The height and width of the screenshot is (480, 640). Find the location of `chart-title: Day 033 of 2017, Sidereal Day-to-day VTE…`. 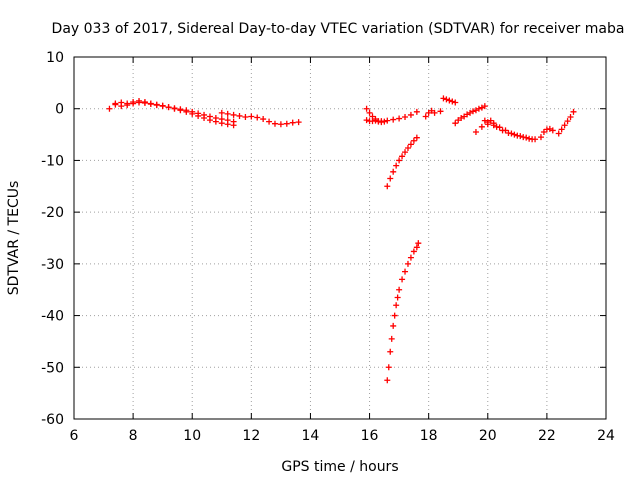

chart-title: Day 033 of 2017, Sidereal Day-to-day VTE… is located at coordinates (338, 29).